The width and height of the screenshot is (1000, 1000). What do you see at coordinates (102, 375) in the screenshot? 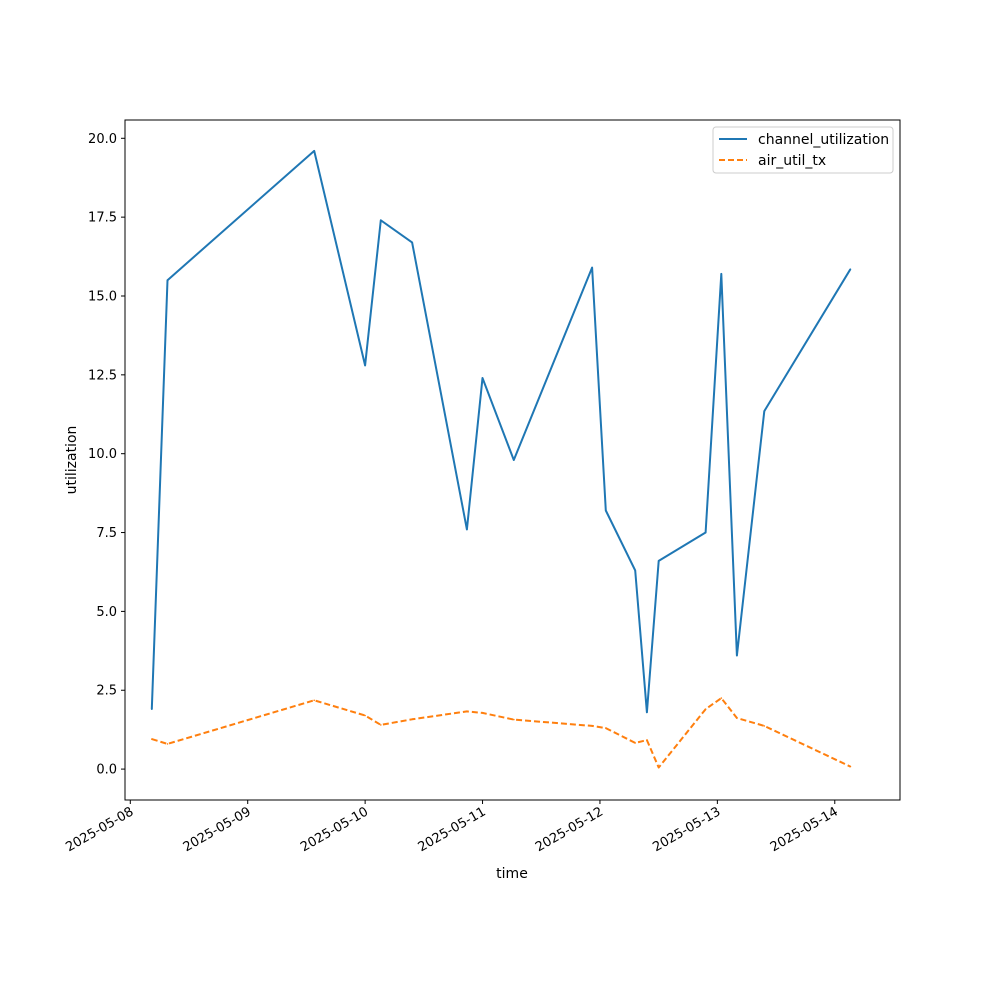
I see `y-tick-label: 12.5` at bounding box center [102, 375].